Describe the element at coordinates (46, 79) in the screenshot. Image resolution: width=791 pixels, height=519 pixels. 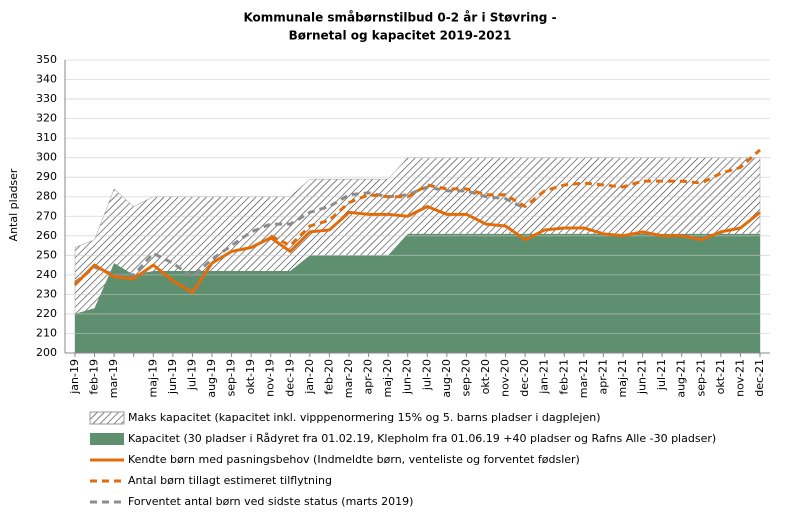
I see `y-tick-label: 340` at that location.